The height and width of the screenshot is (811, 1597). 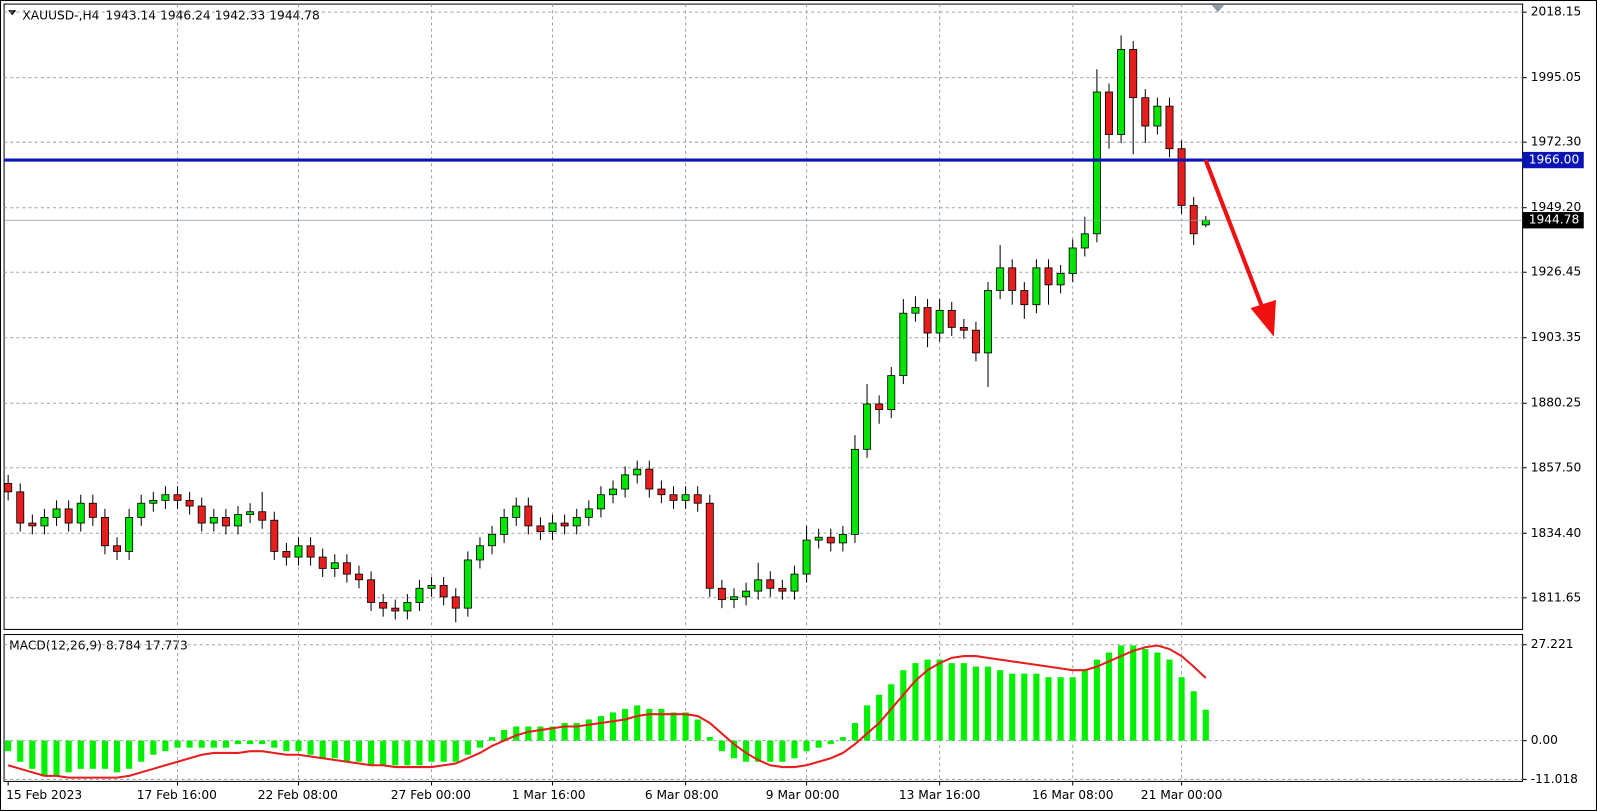 What do you see at coordinates (1556, 467) in the screenshot?
I see `y-tick-label: 1857.50` at bounding box center [1556, 467].